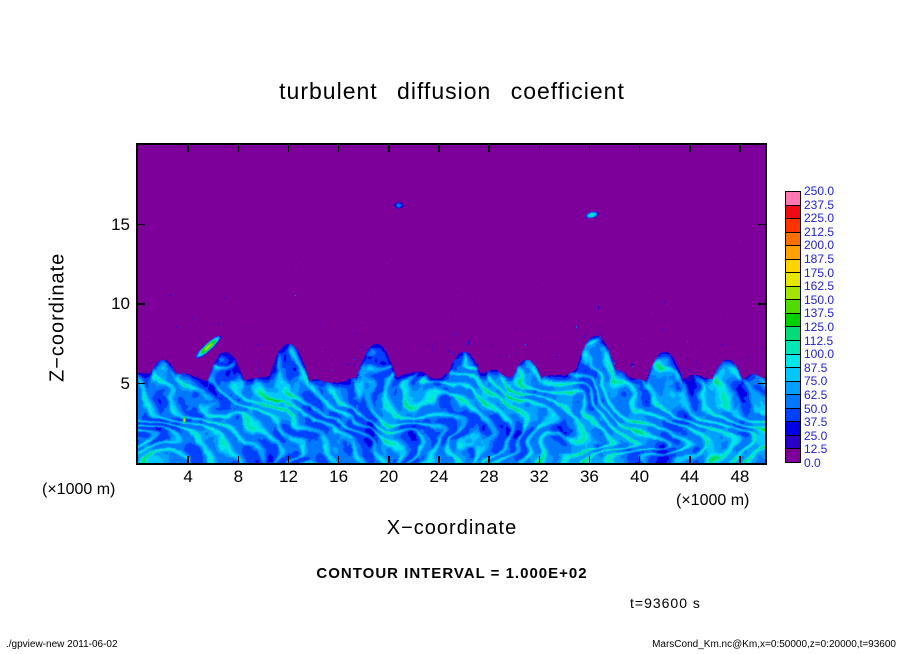 This screenshot has width=904, height=654. I want to click on contour-interval-note: CONTOUR INTERVAL = 1.000E+02, so click(452, 573).